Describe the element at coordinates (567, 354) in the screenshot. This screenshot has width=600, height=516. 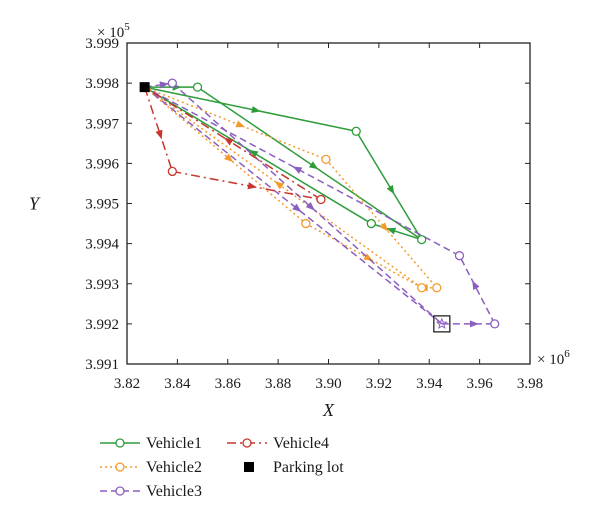
I see `x-multiplier-exponent: 6` at that location.